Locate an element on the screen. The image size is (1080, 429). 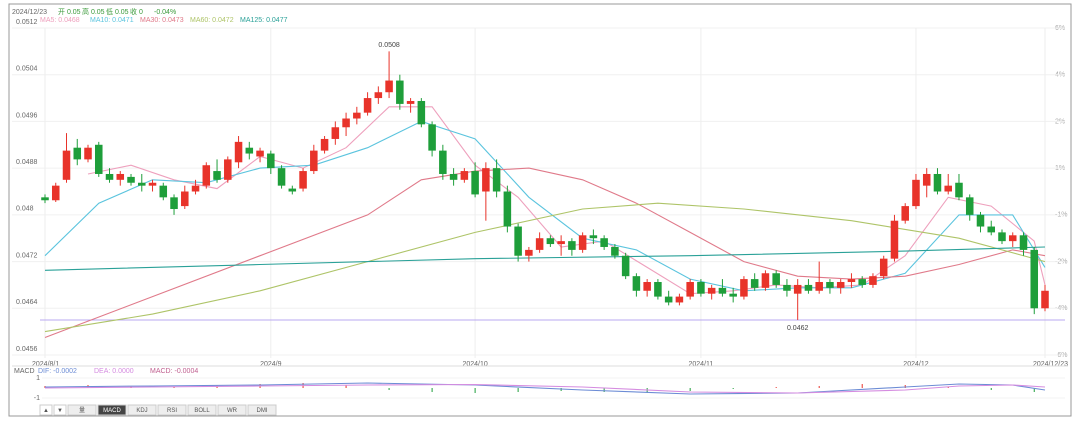
ma-label: MA125: 0.0477 is located at coordinates (264, 20).